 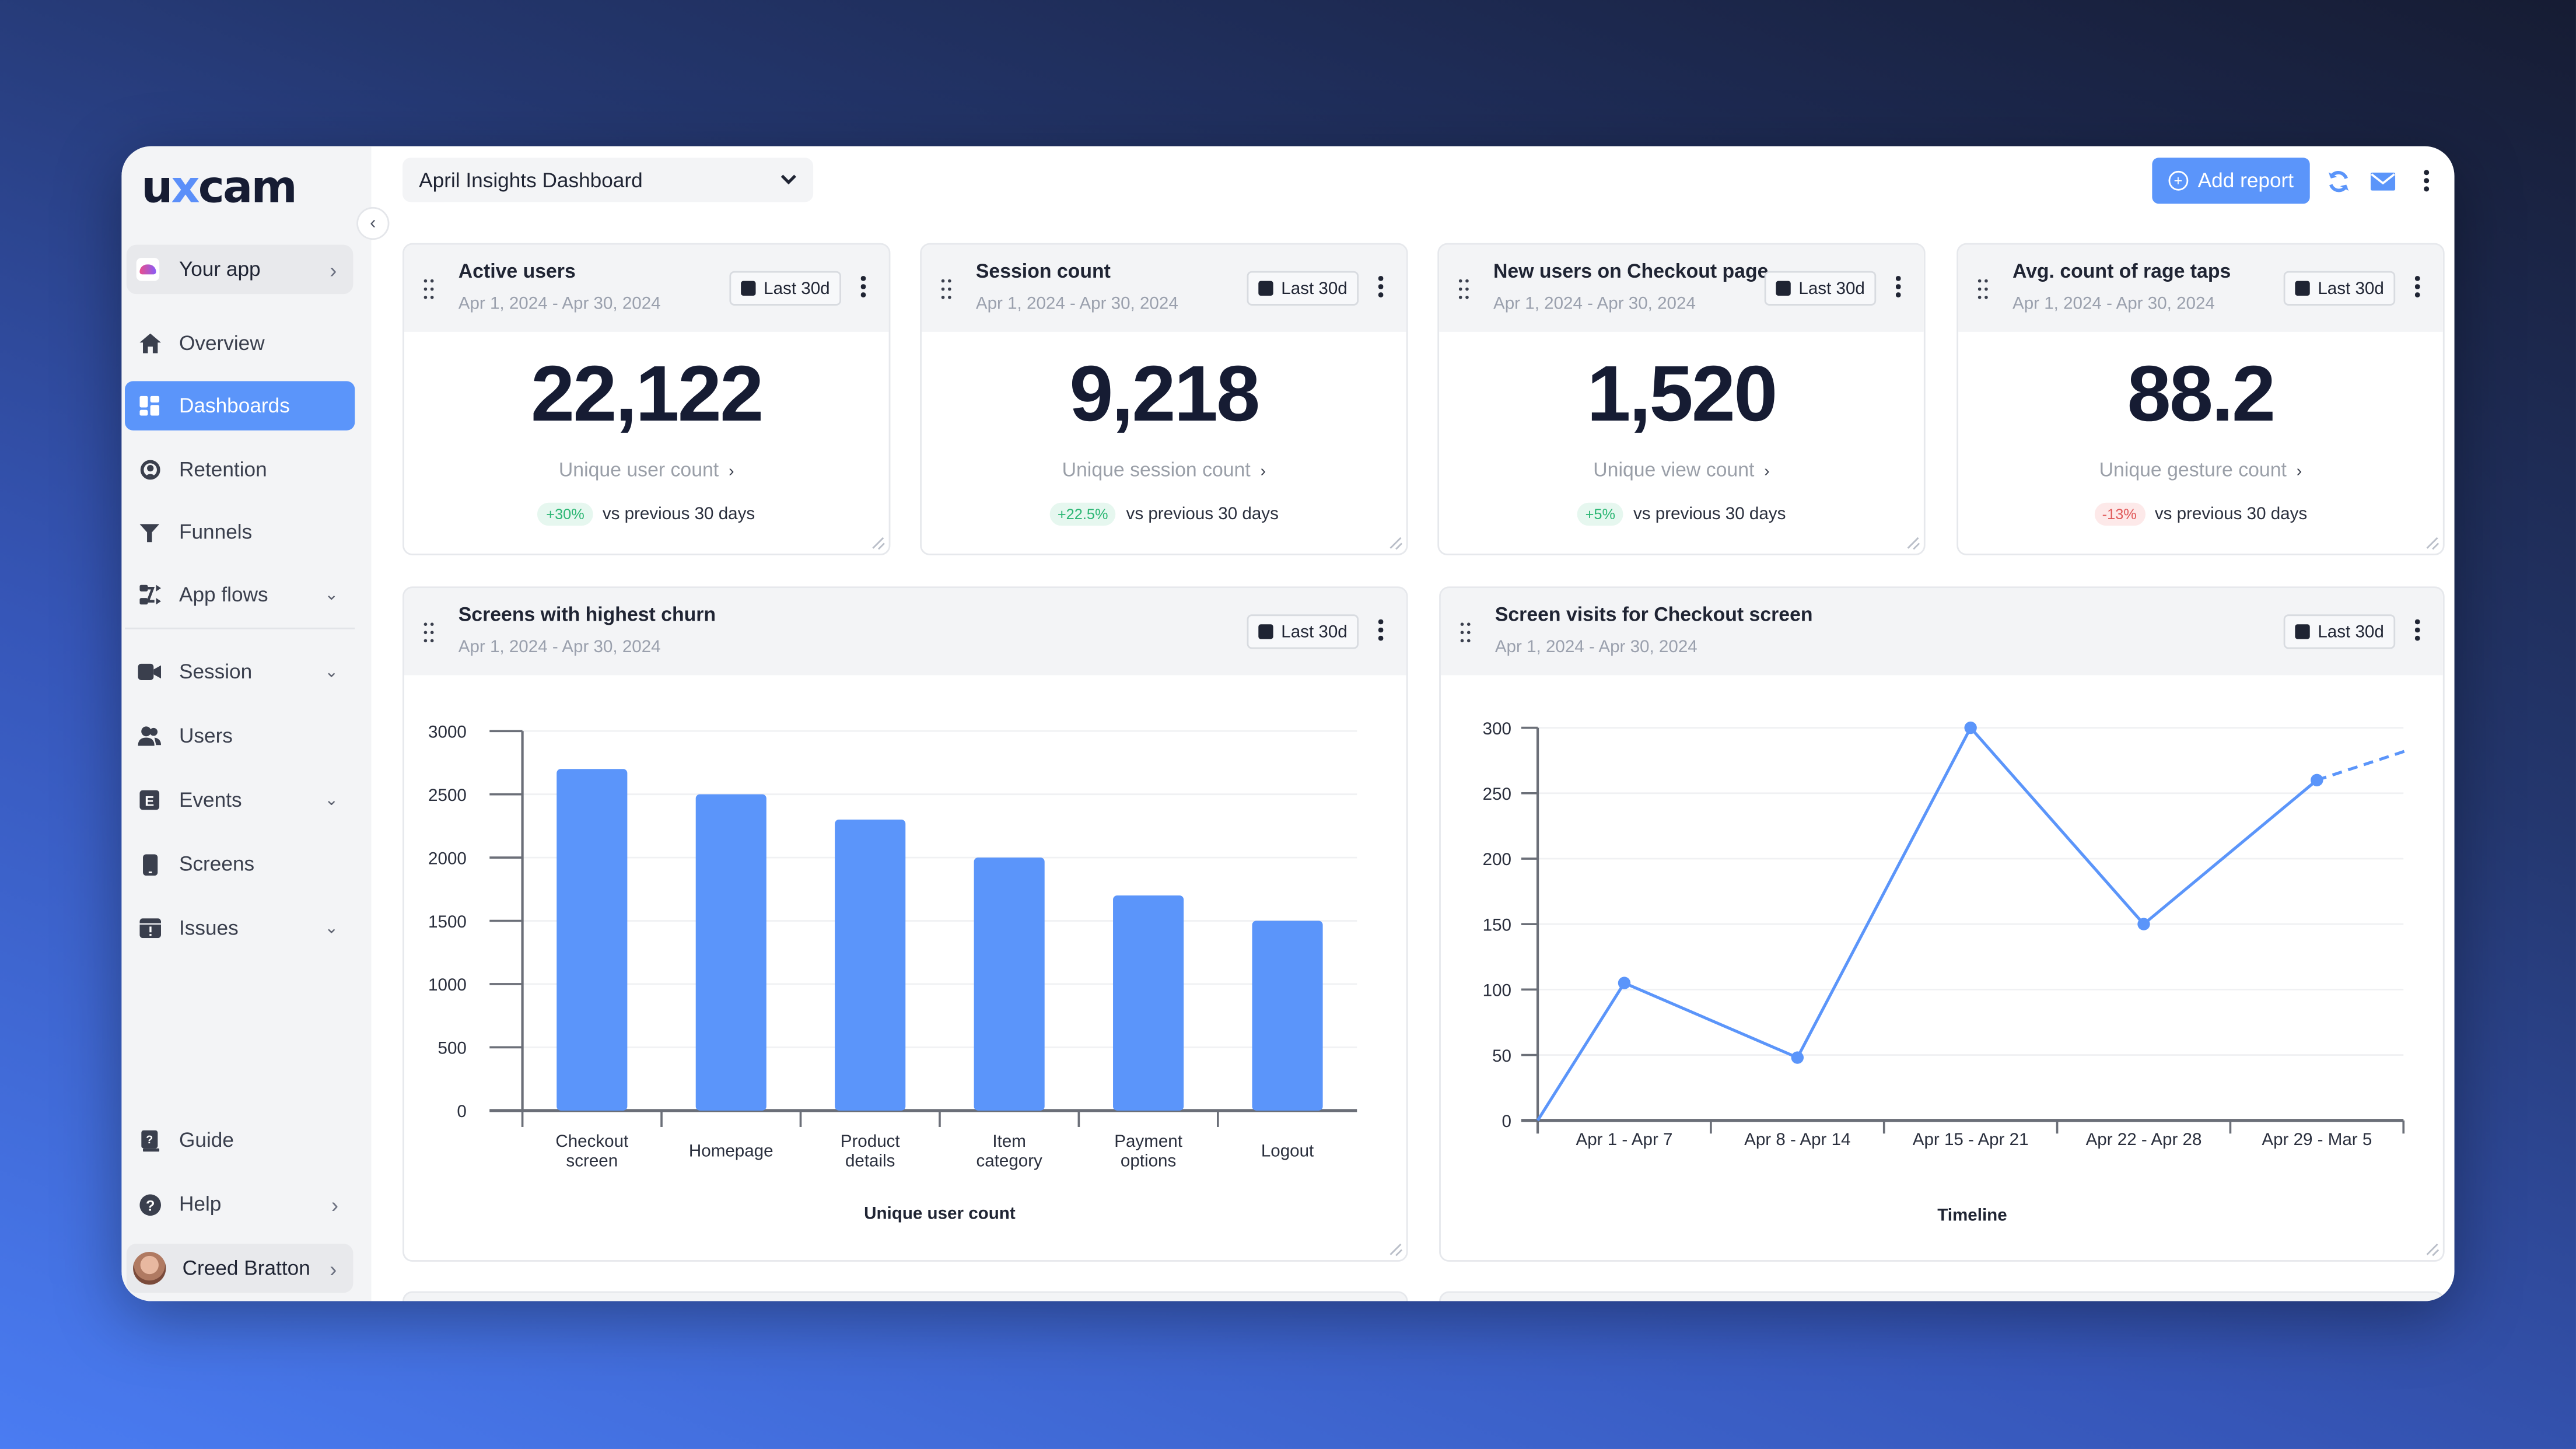 What do you see at coordinates (240, 863) in the screenshot?
I see `sidebar-item-screens: Screens` at bounding box center [240, 863].